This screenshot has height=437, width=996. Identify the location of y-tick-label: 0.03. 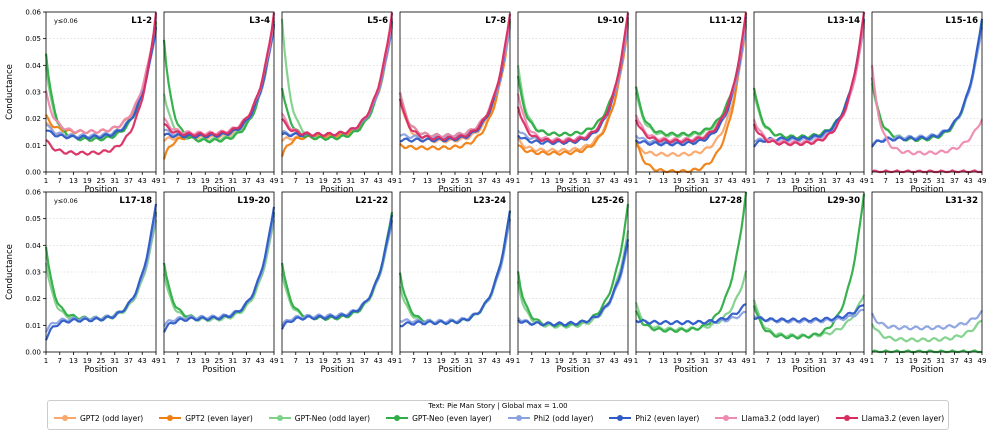
(33, 273).